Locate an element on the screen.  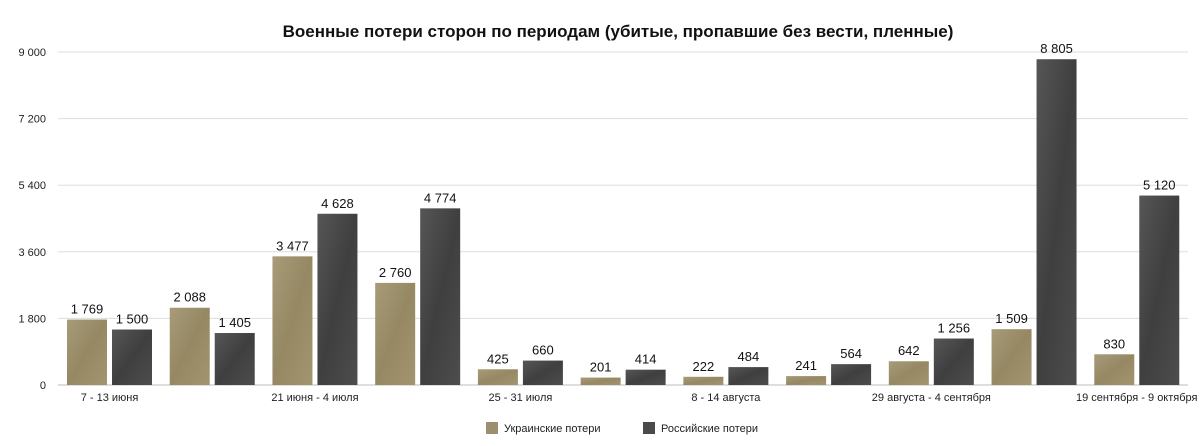
legend: Украинские потери Российские потери is located at coordinates (622, 428).